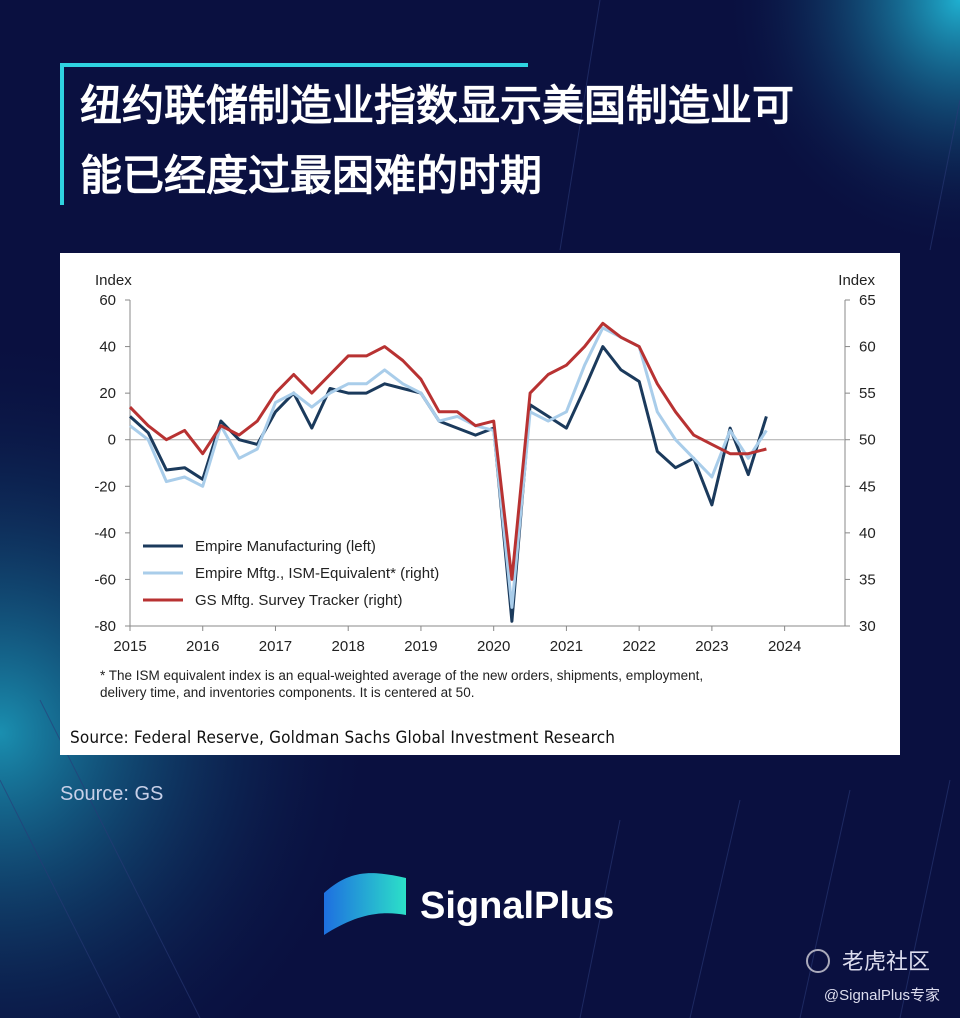 This screenshot has width=960, height=1018. I want to click on y-tick-label: 0, so click(112, 440).